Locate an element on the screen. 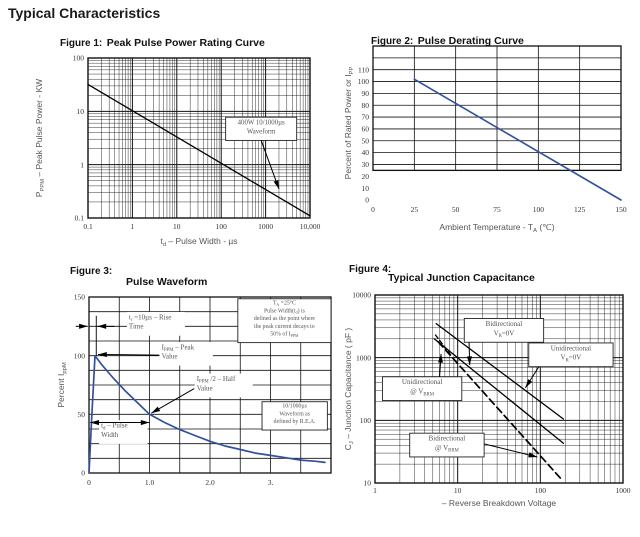 The width and height of the screenshot is (640, 537). fig3-ytick: 50 is located at coordinates (82, 414).